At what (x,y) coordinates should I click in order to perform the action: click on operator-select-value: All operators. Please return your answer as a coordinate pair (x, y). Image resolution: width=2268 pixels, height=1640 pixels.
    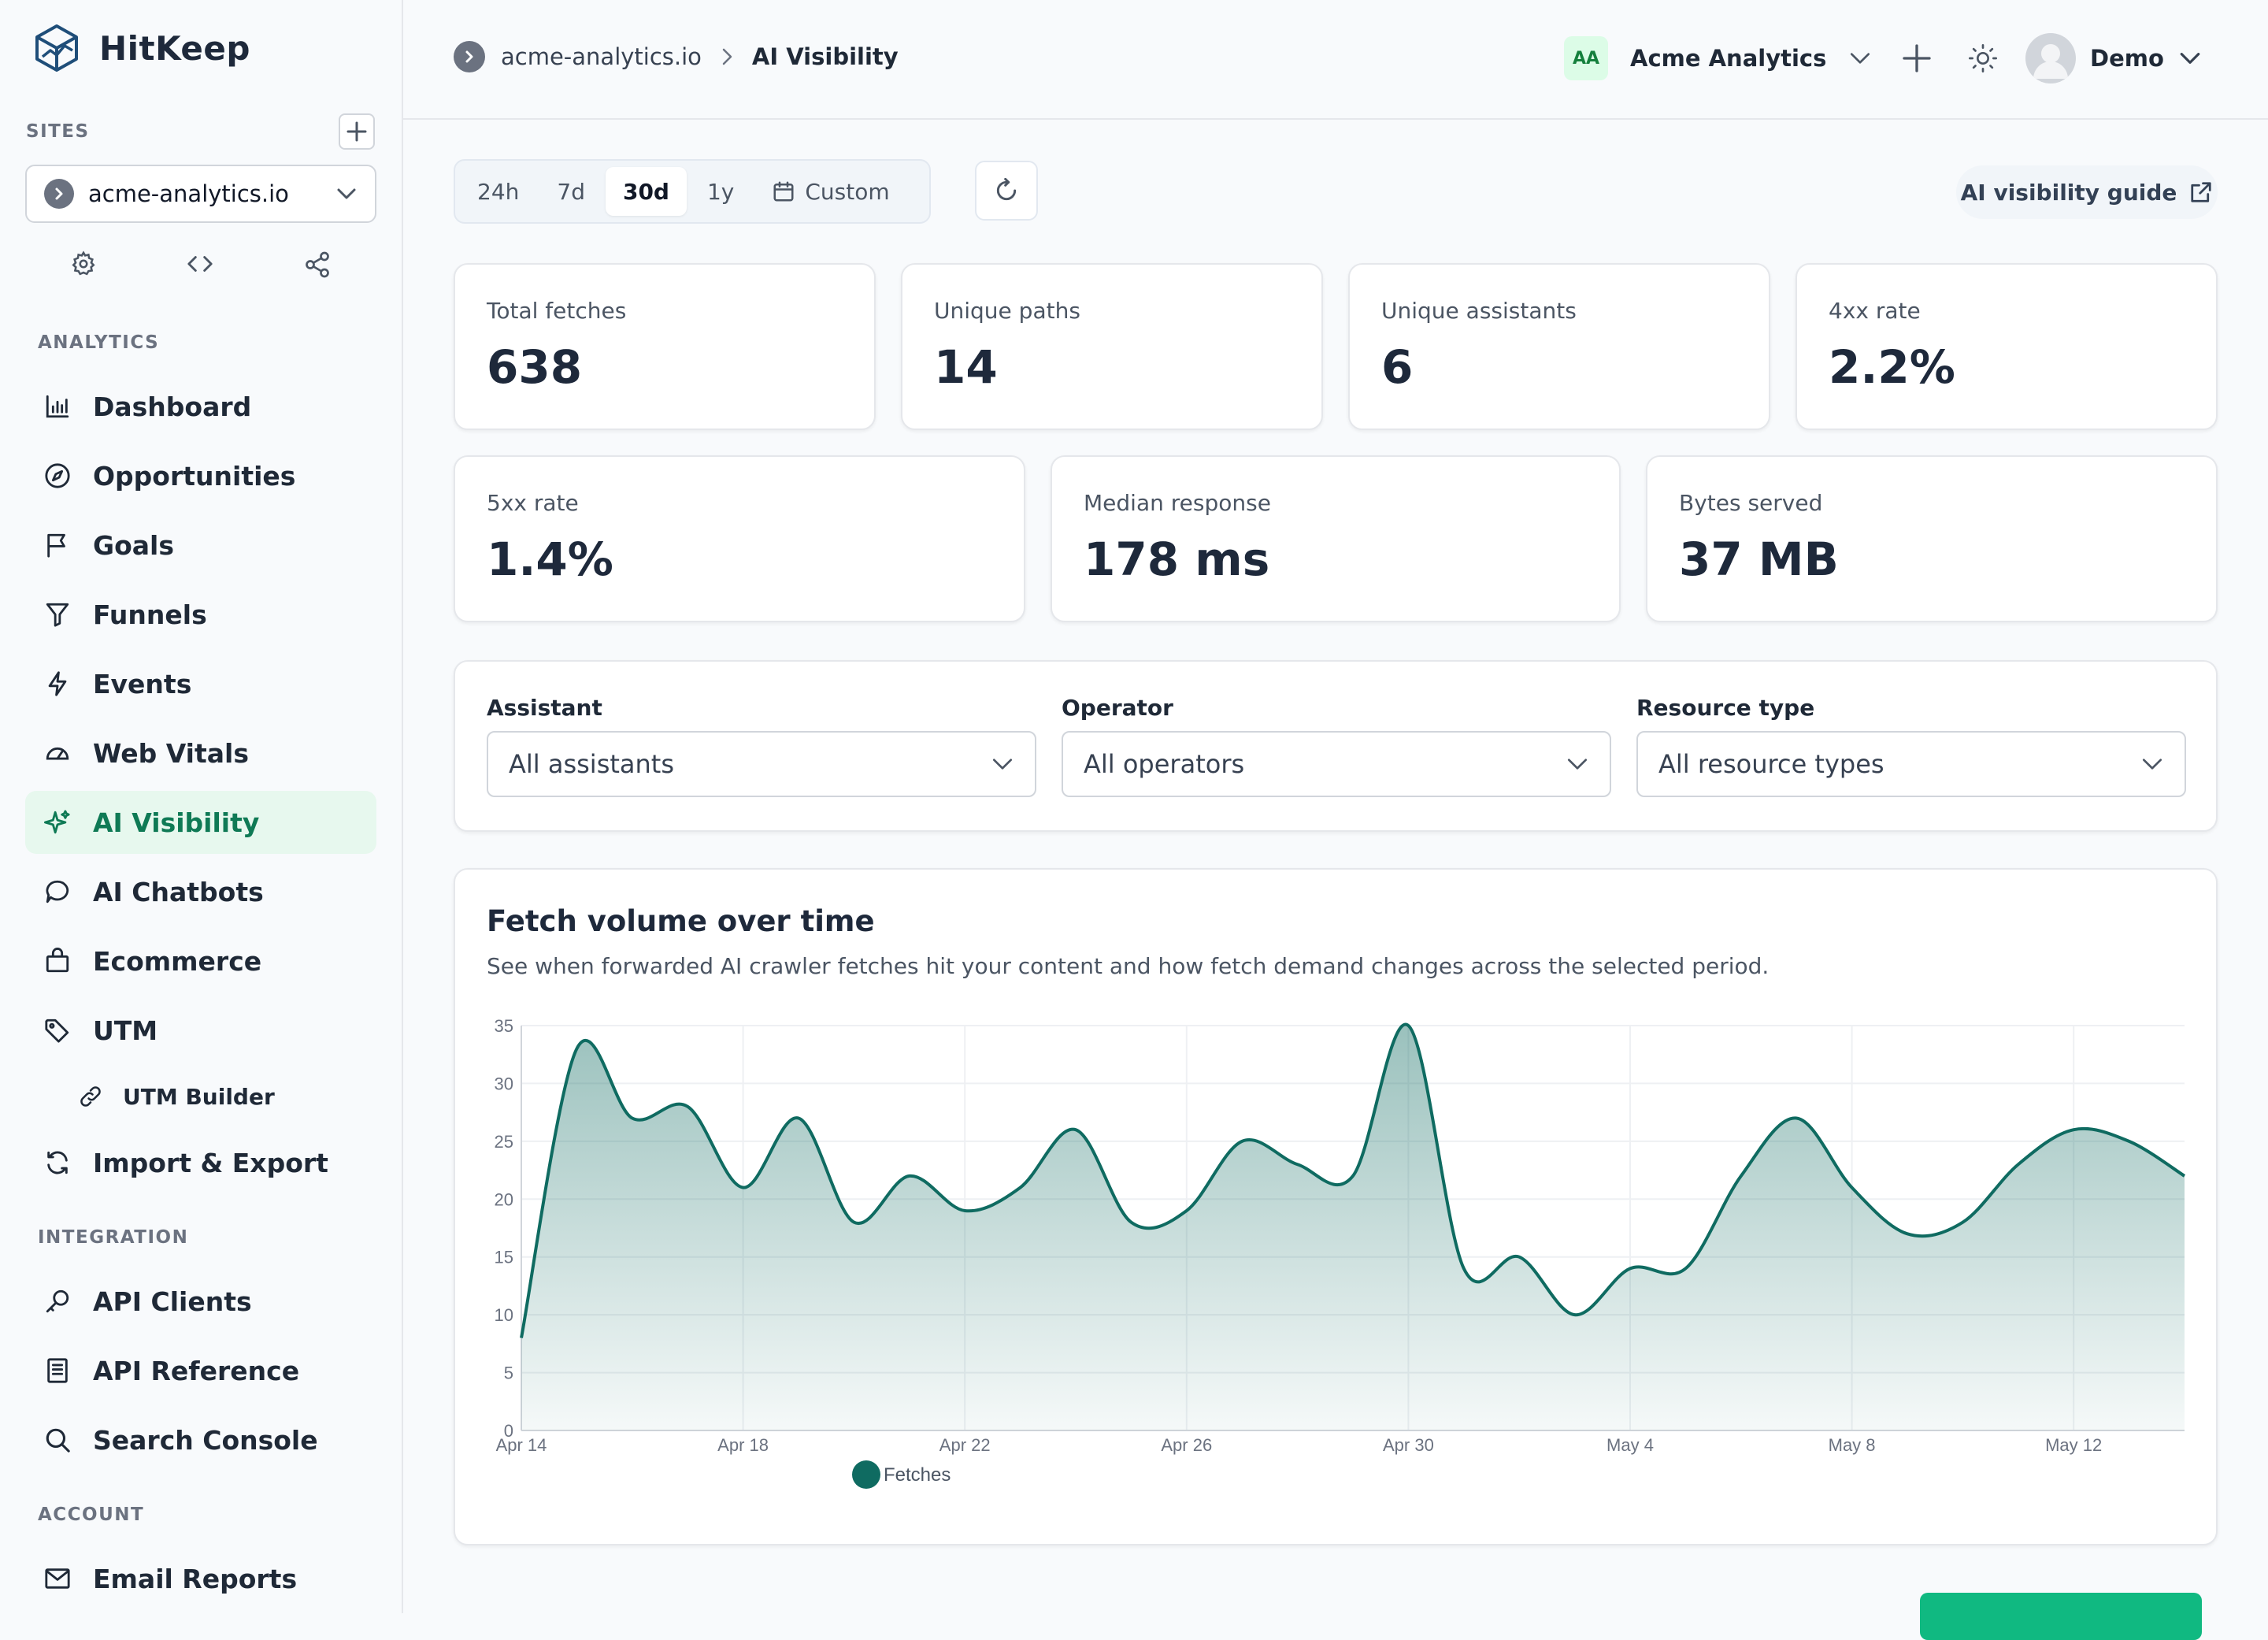
    Looking at the image, I should click on (1164, 764).